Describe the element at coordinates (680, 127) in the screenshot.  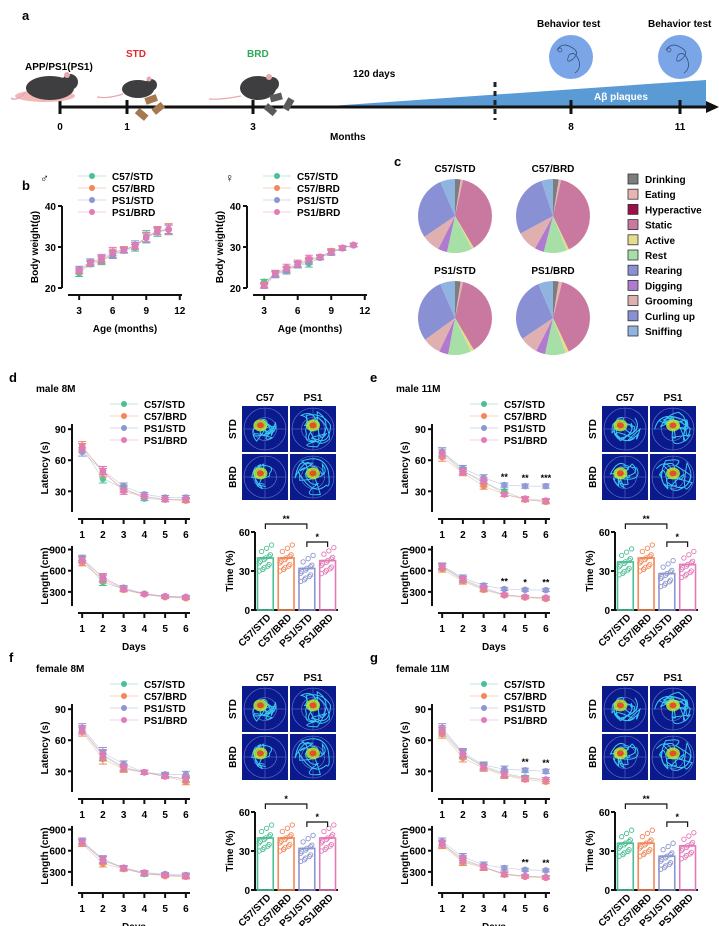
I see `tick-label-11: 11` at that location.